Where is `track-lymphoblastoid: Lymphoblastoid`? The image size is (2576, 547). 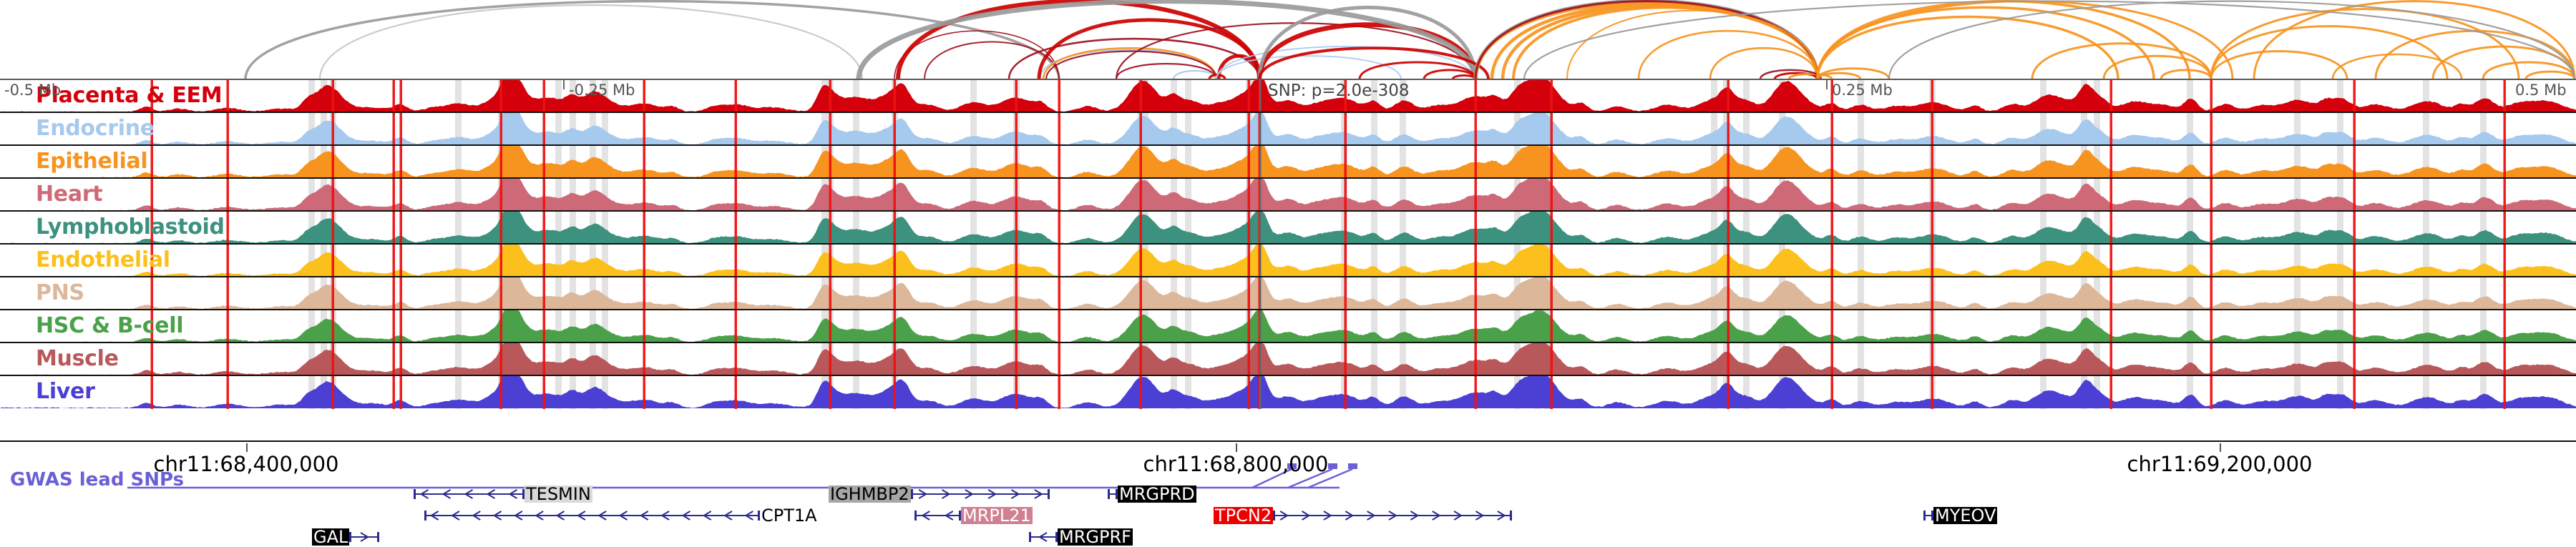 track-lymphoblastoid: Lymphoblastoid is located at coordinates (1288, 228).